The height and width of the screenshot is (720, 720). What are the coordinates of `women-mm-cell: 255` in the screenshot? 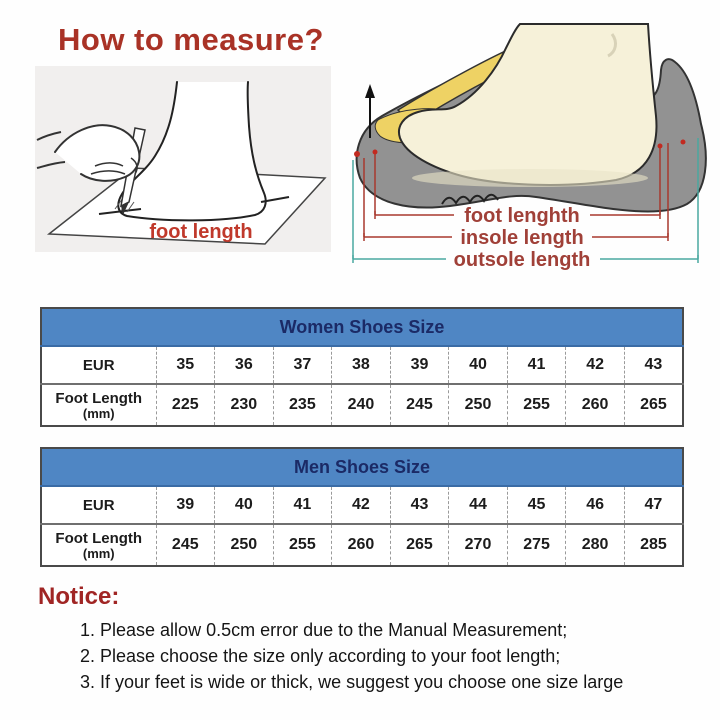 It's located at (536, 404).